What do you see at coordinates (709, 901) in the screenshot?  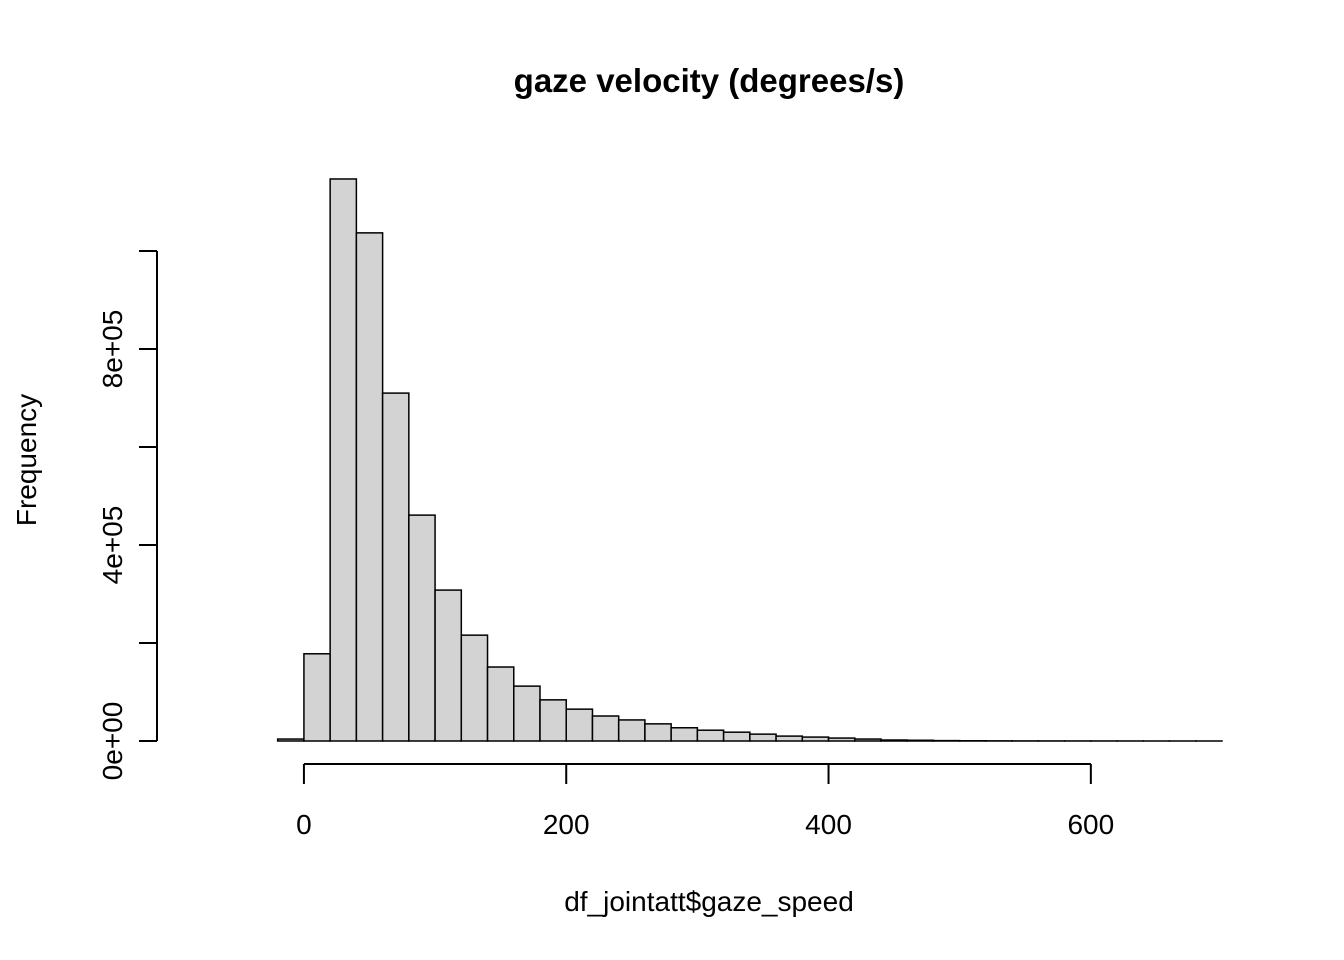 I see `x-axis-label: df_jointatt$gaze_speed` at bounding box center [709, 901].